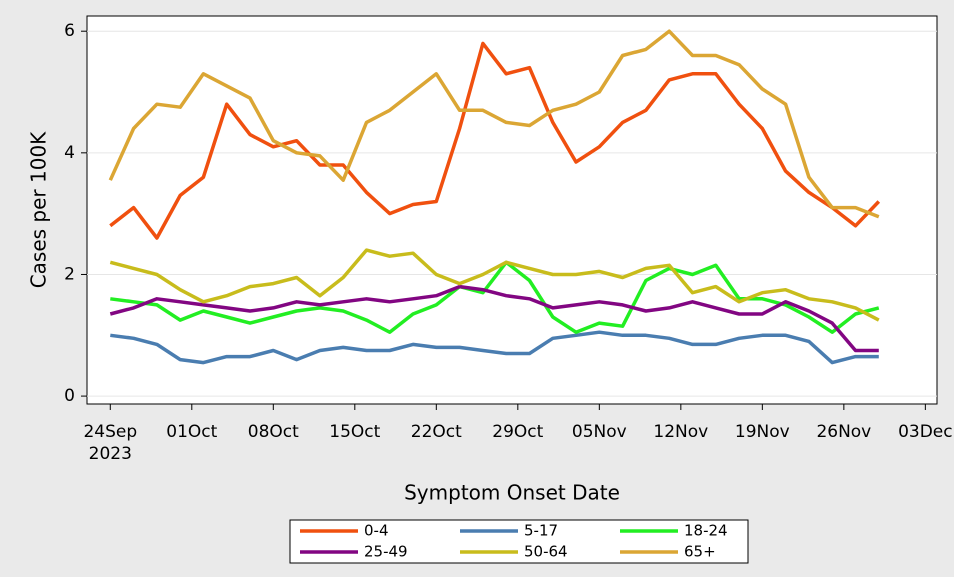 The image size is (954, 577). Describe the element at coordinates (519, 541) in the screenshot. I see `legend` at that location.